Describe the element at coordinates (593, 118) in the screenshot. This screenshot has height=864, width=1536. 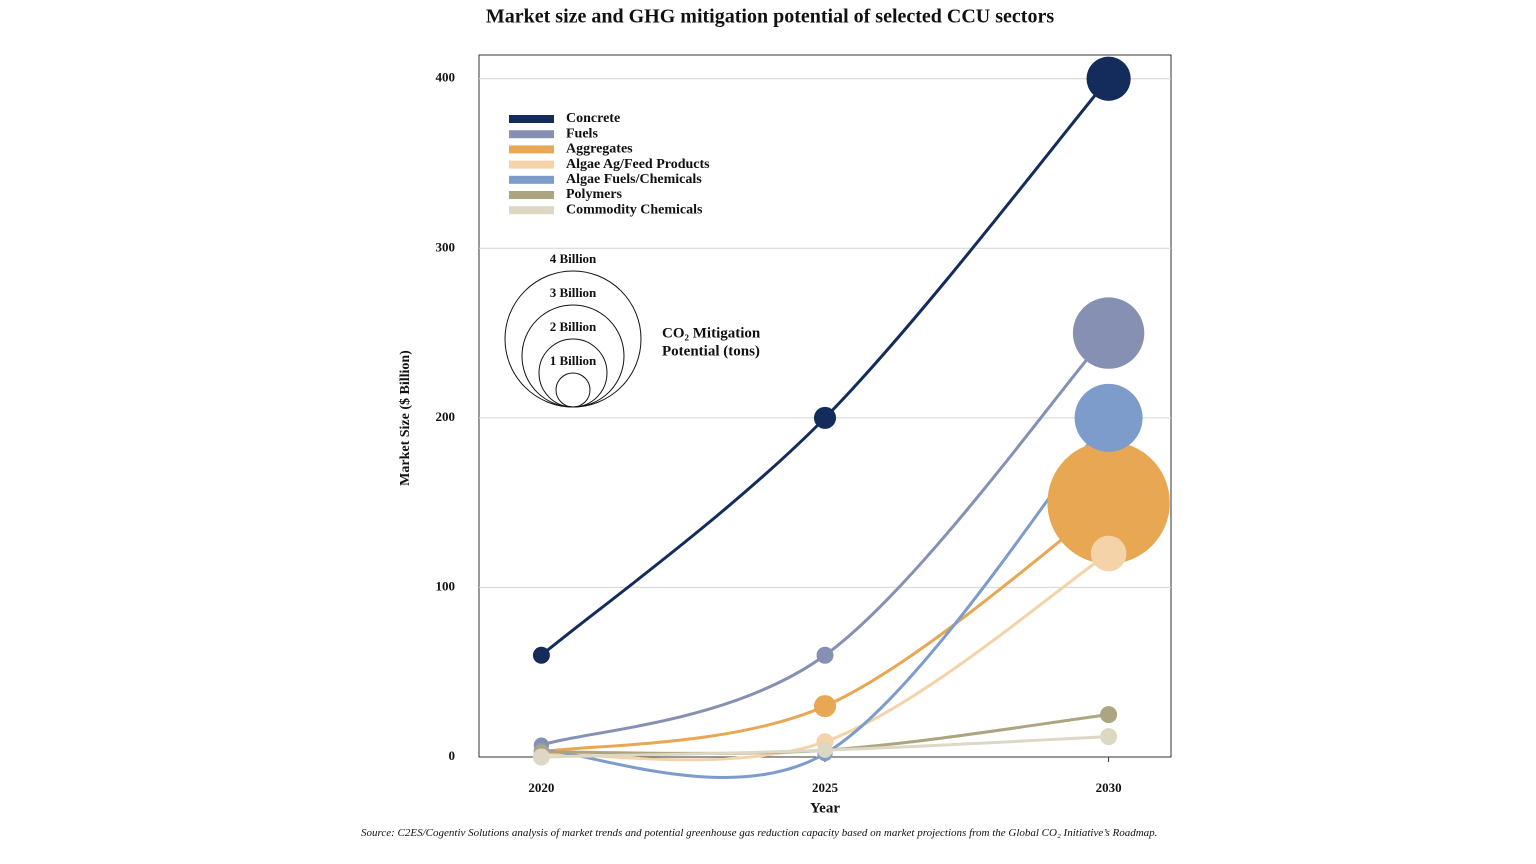
I see `legend-label: Concrete` at that location.